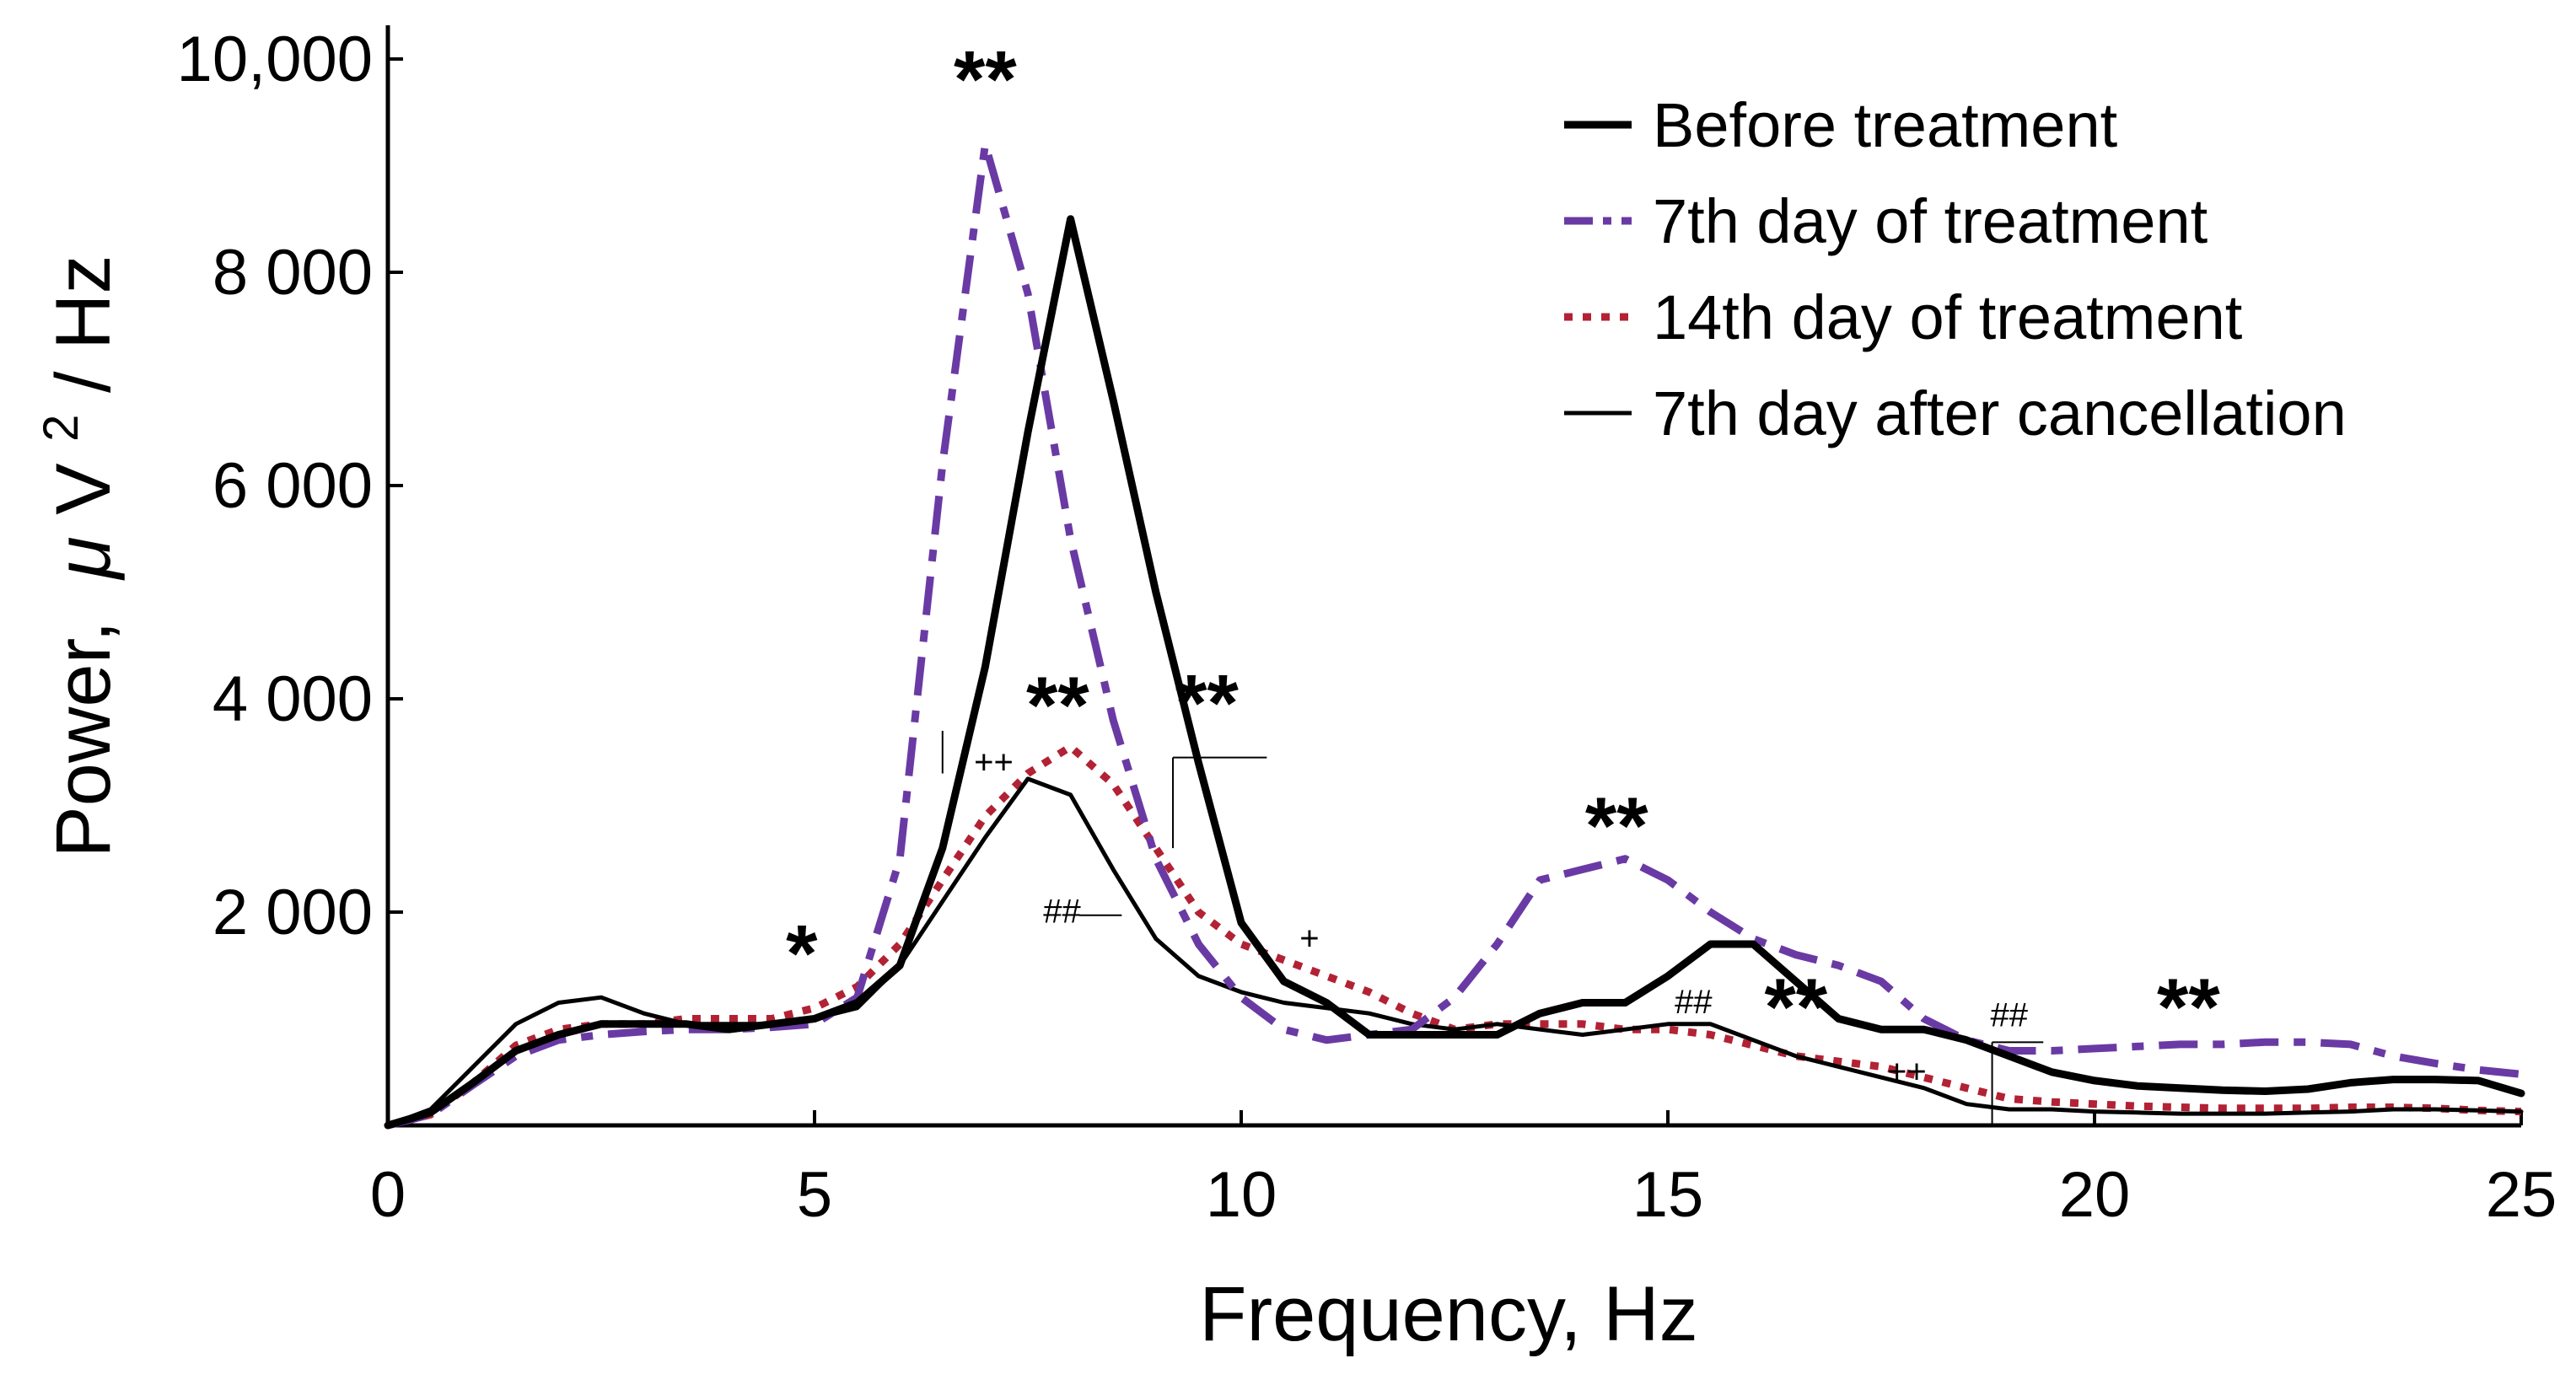 Image resolution: width=2576 pixels, height=1385 pixels. Describe the element at coordinates (292, 273) in the screenshot. I see `y-tick-label: 8 000` at that location.